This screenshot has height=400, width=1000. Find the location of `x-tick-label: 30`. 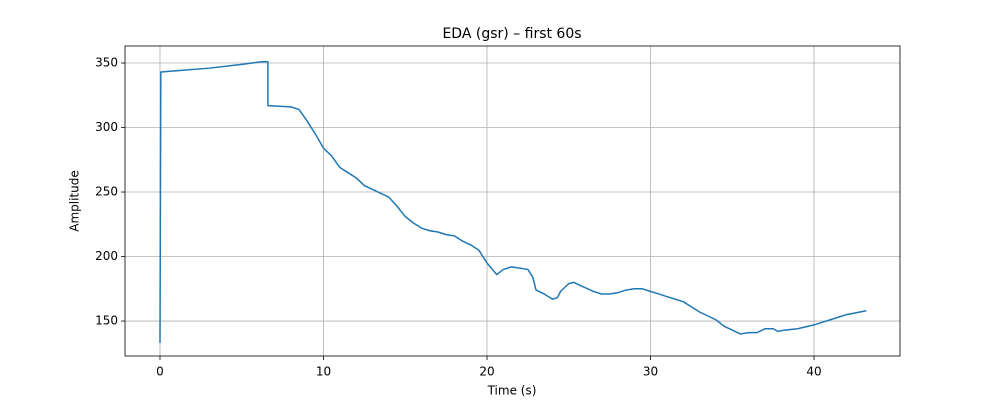

x-tick-label: 30 is located at coordinates (650, 372).